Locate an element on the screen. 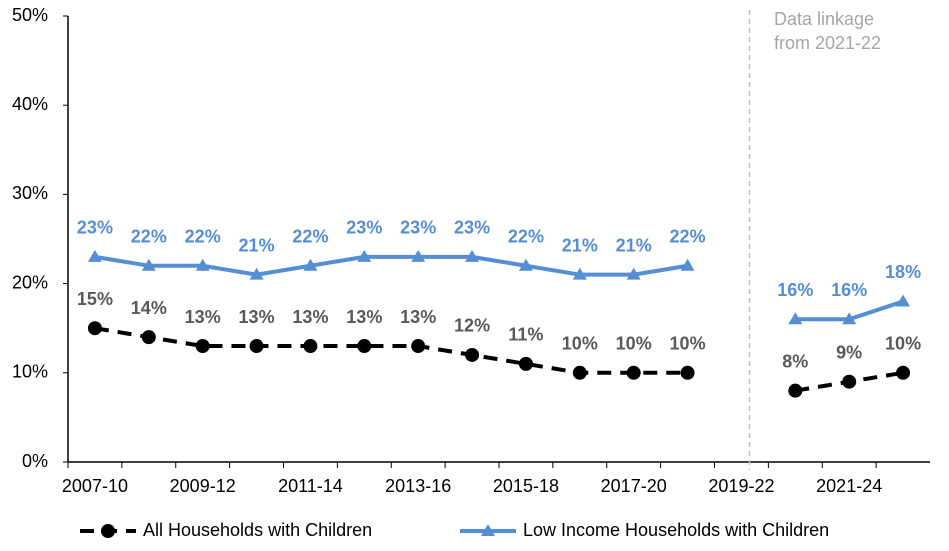 This screenshot has width=949, height=551. x-tick-label: 2009-12 is located at coordinates (203, 486).